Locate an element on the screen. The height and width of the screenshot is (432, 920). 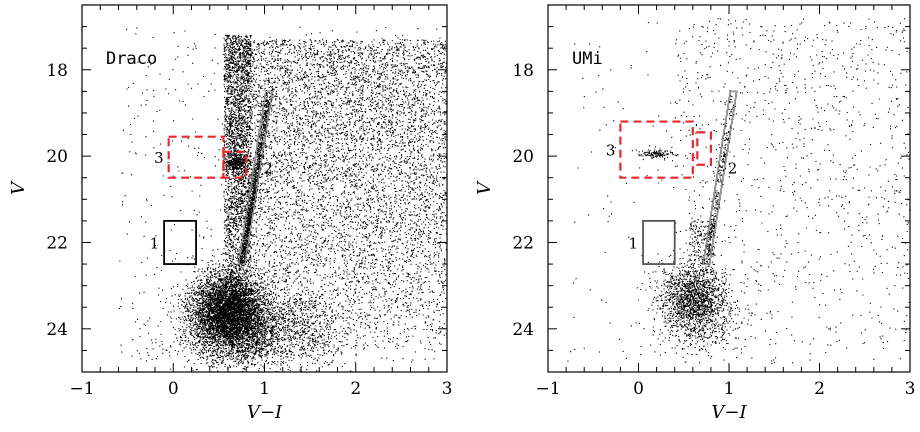
panel-label: UMi is located at coordinates (587, 59).